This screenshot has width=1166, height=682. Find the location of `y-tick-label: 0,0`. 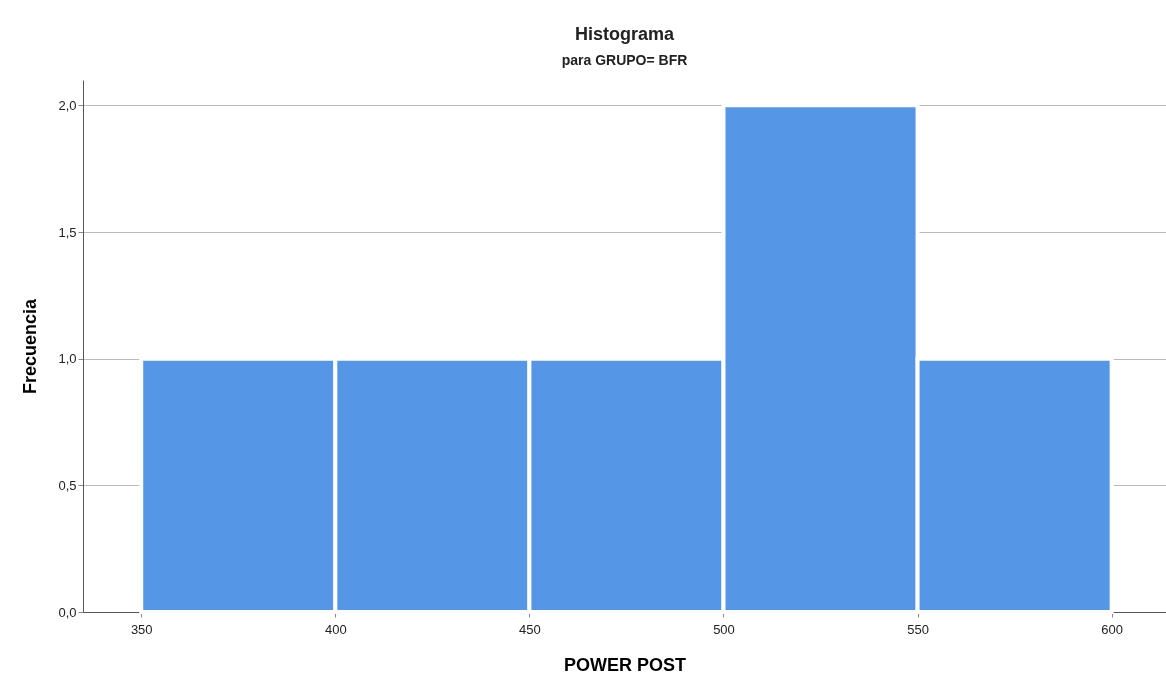

y-tick-label: 0,0 is located at coordinates (67, 612).